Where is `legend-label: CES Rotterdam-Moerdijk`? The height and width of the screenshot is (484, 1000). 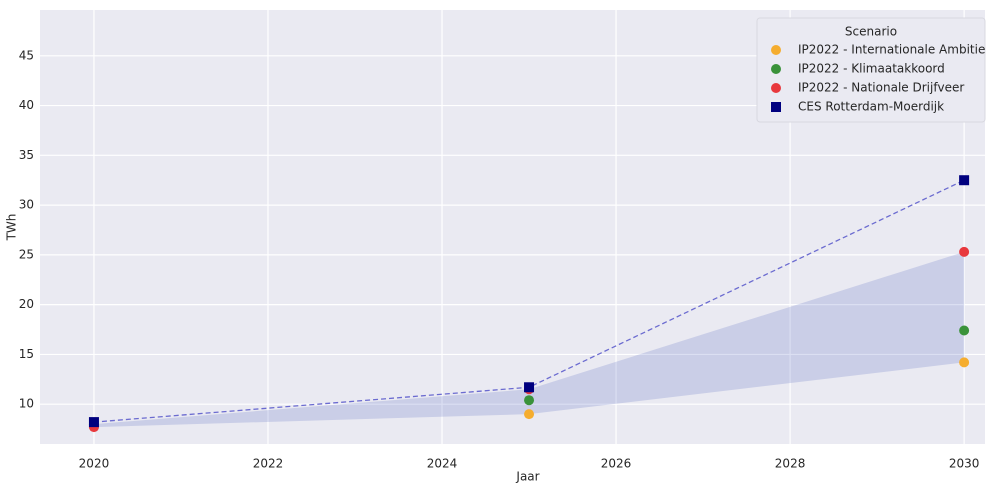 legend-label: CES Rotterdam-Moerdijk is located at coordinates (871, 107).